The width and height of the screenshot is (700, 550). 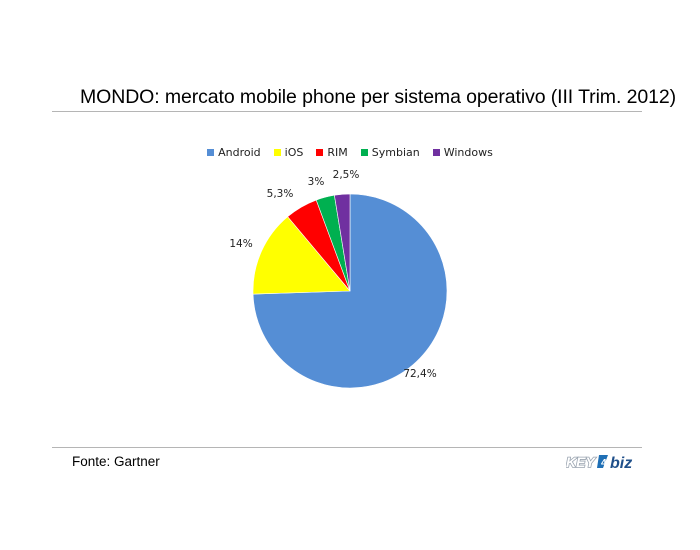 I want to click on key4biz-logo: KEY 4 biz, so click(x=599, y=462).